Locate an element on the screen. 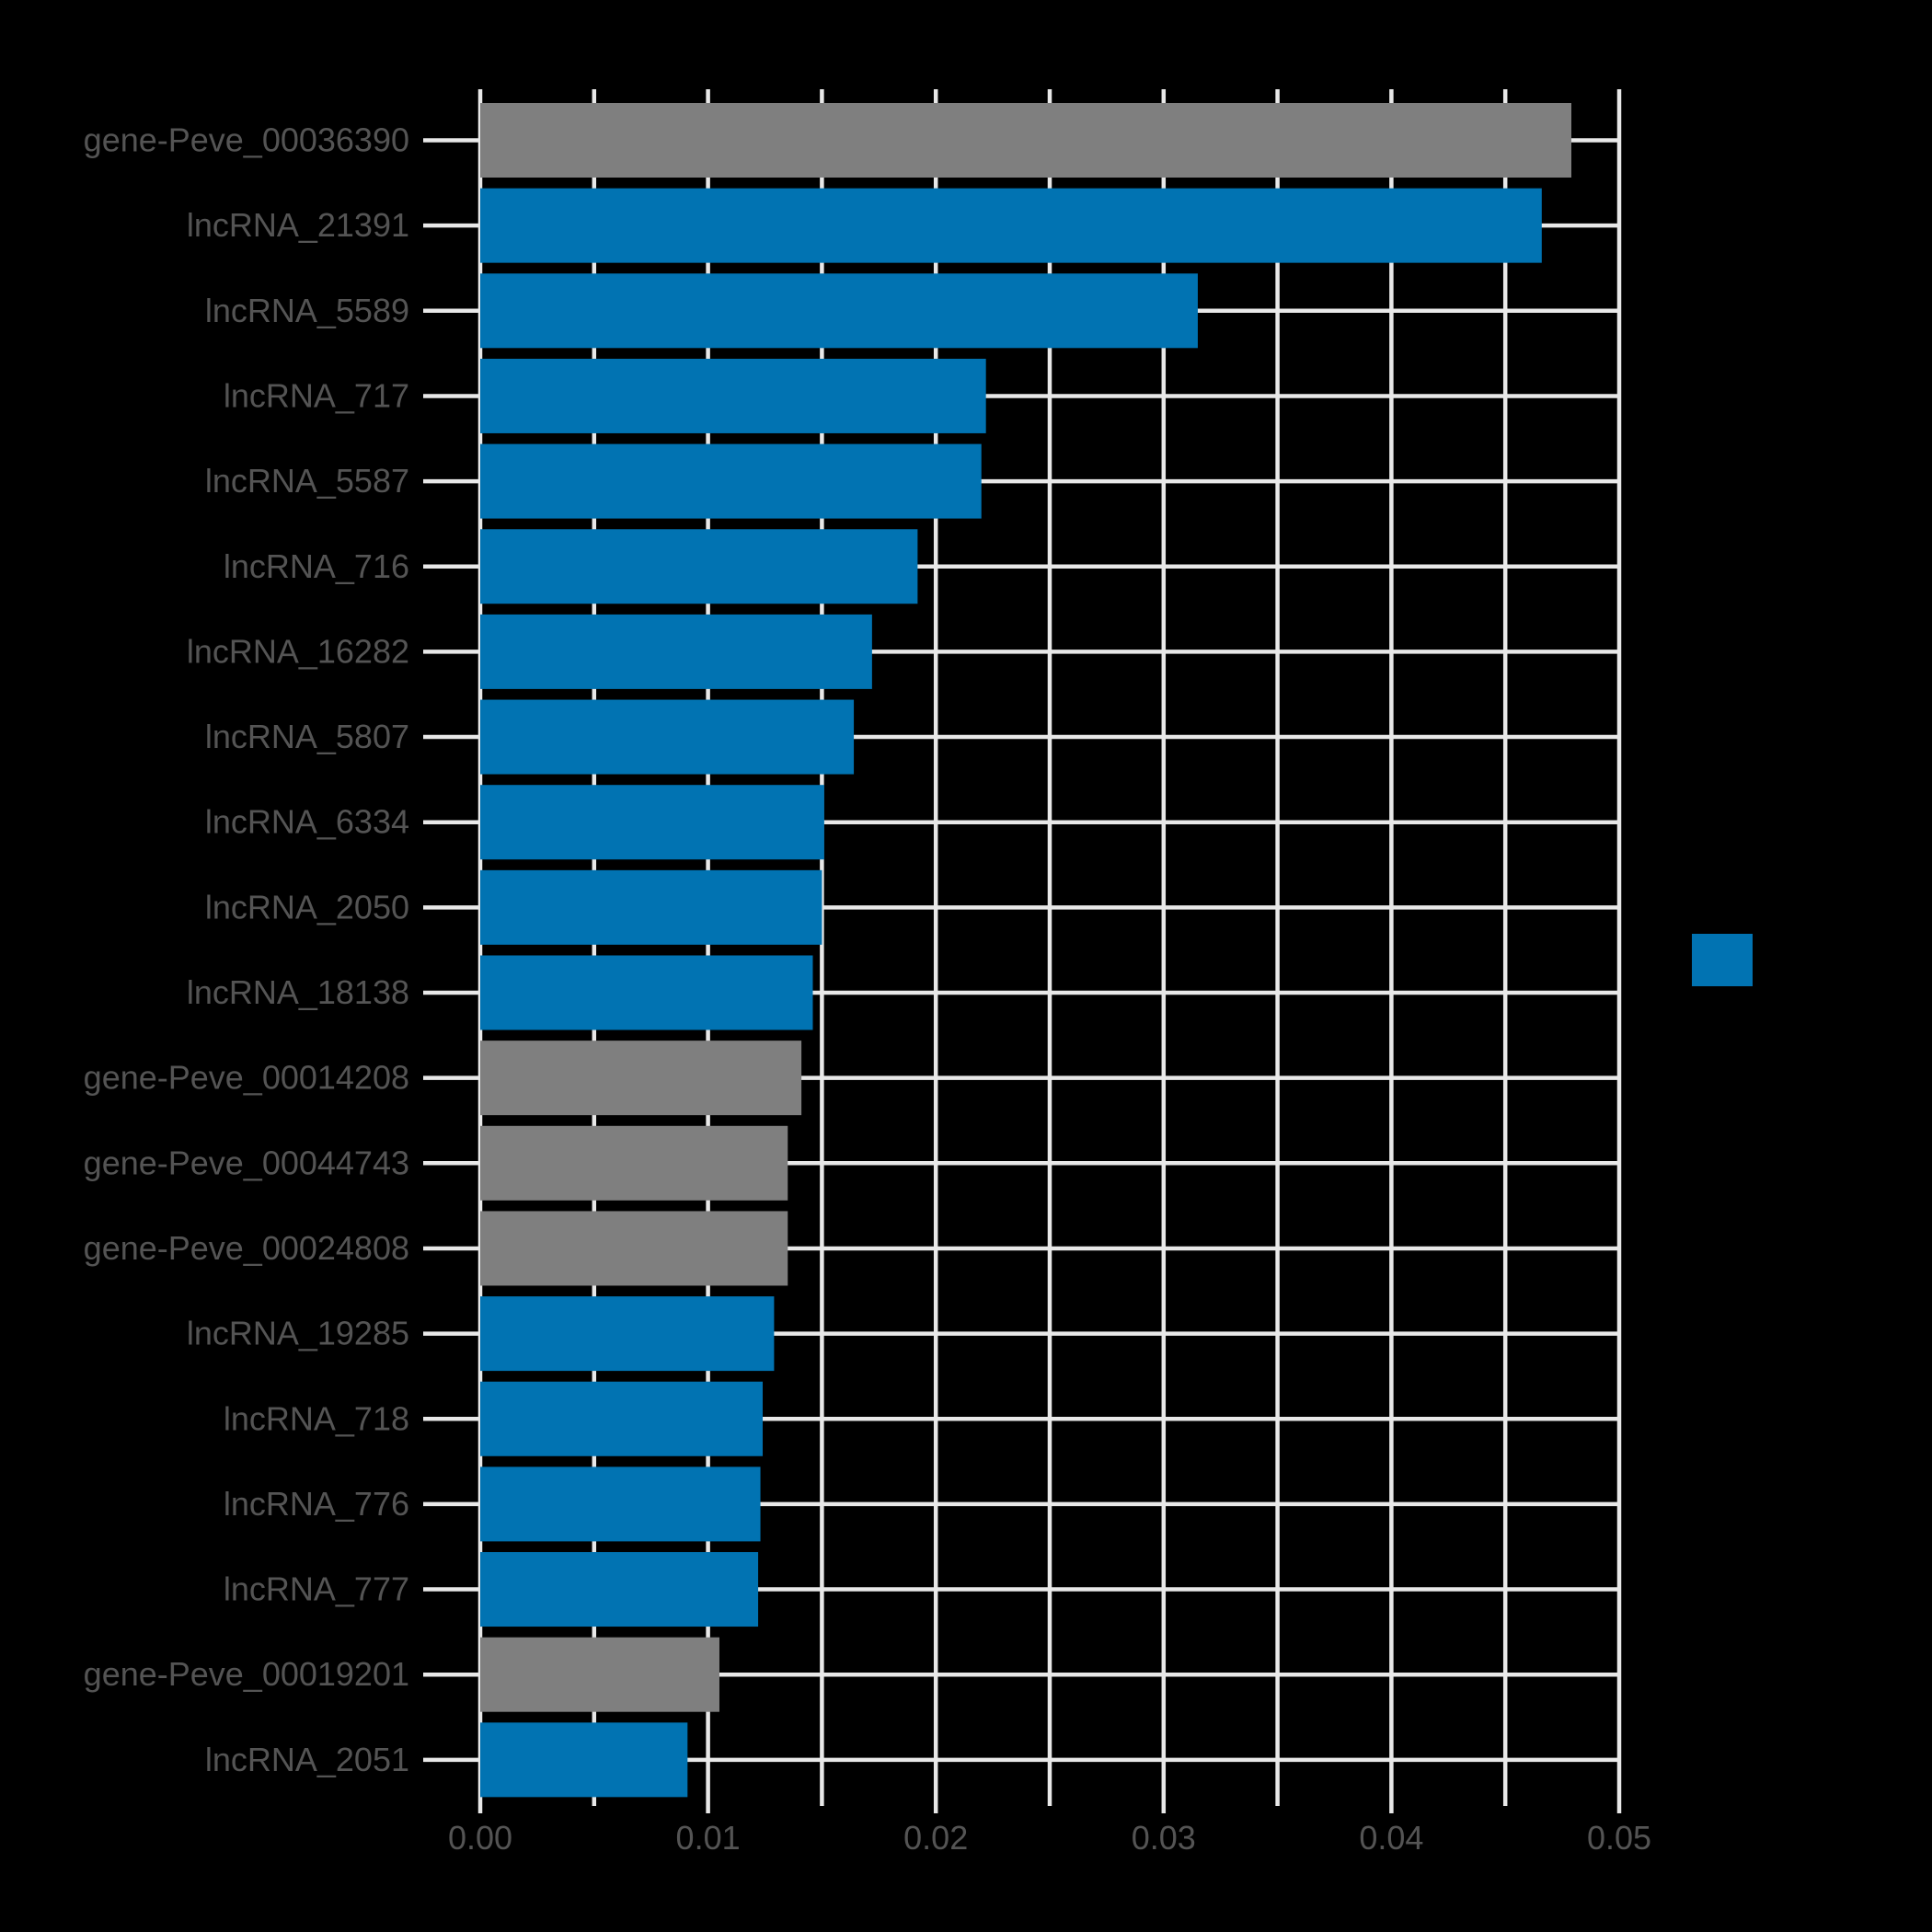 The image size is (1932, 1932). legend-swatch is located at coordinates (1722, 960).